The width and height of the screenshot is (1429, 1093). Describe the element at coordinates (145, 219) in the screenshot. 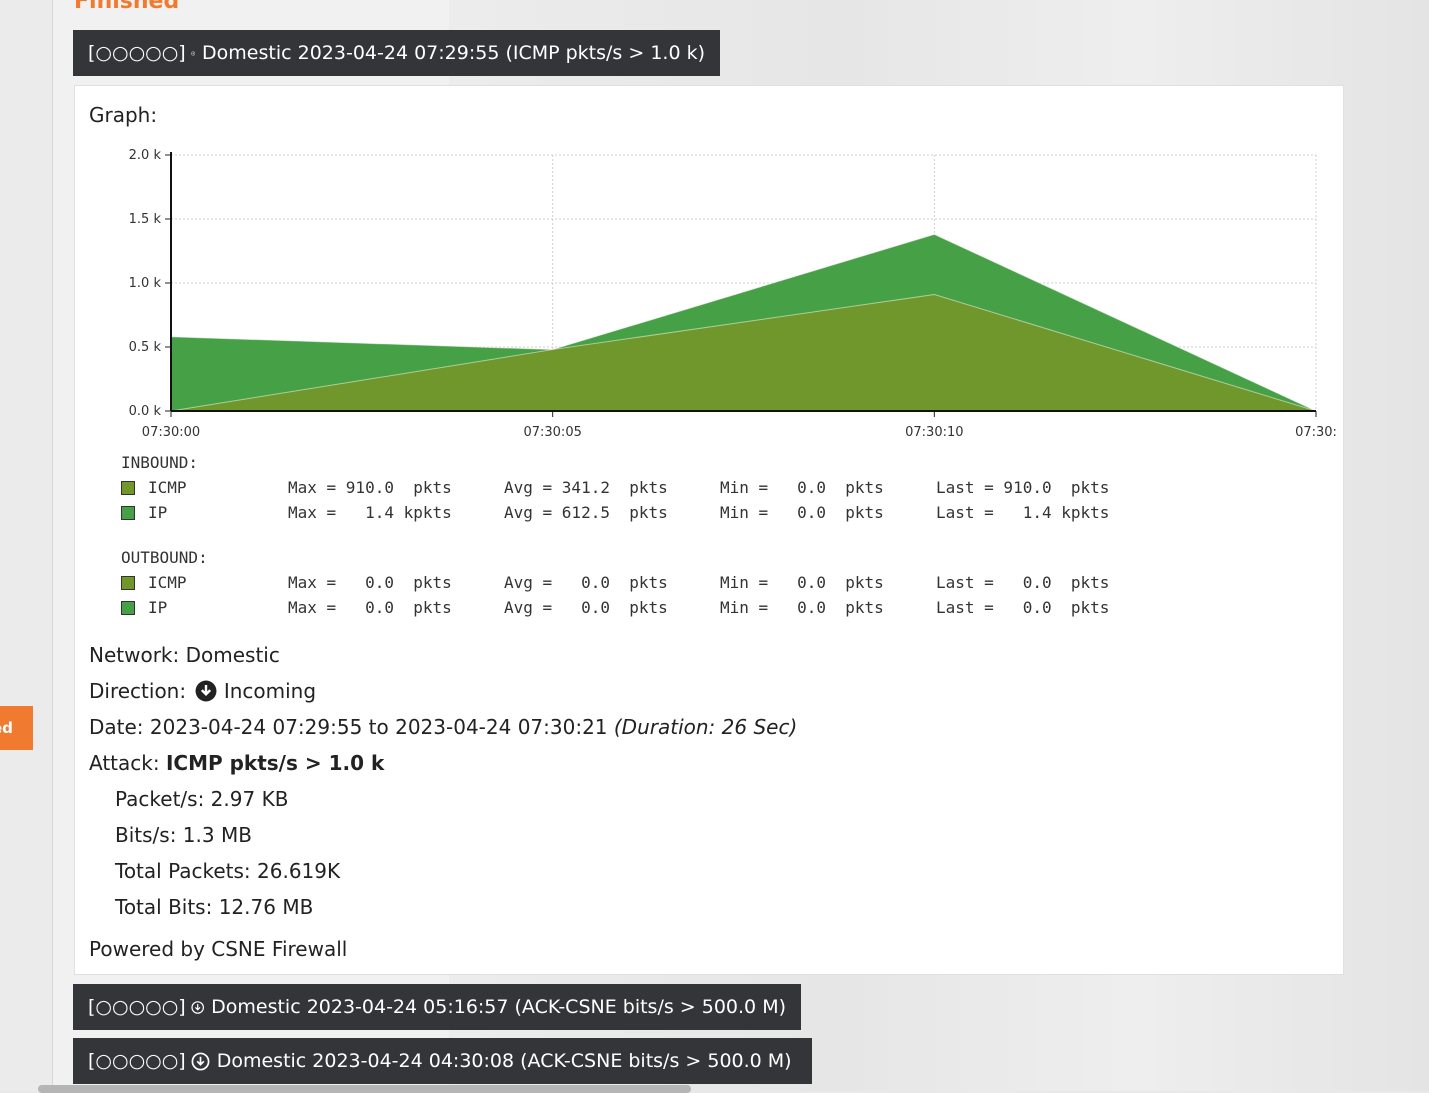

I see `y-tick-label: 1.5 k` at that location.